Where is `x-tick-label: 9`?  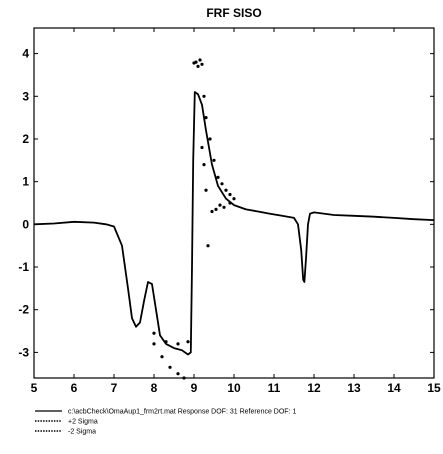
x-tick-label: 9 is located at coordinates (194, 388).